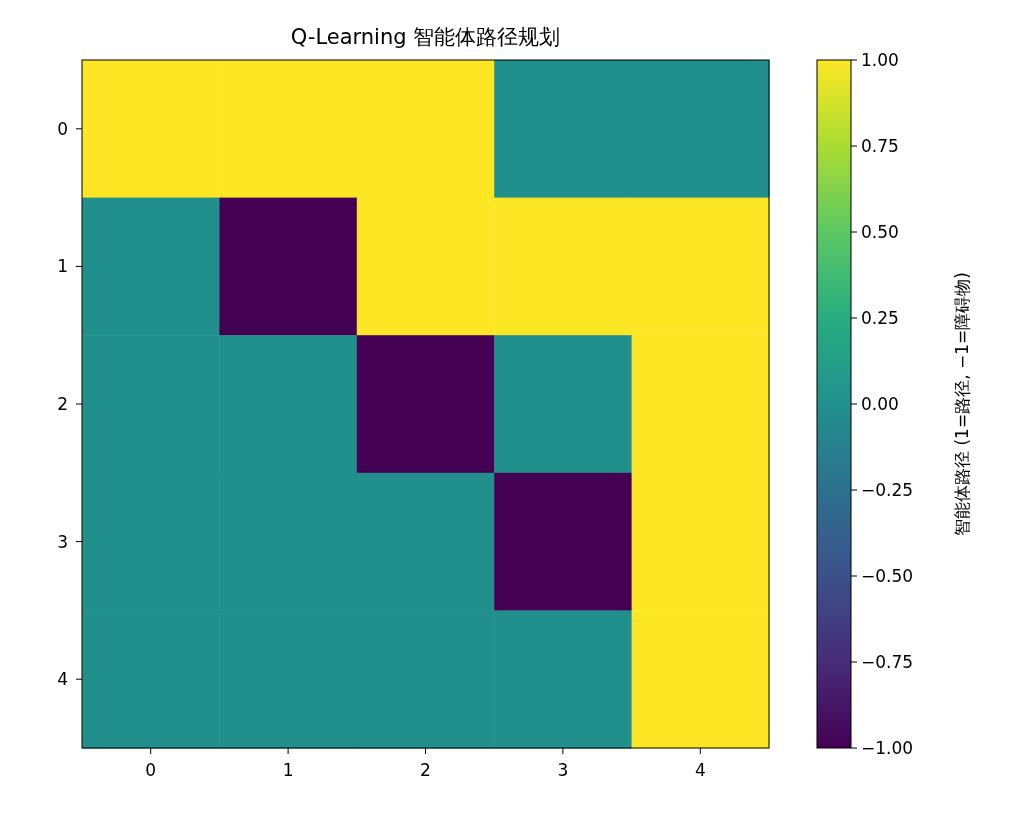  Describe the element at coordinates (425, 770) in the screenshot. I see `x-tick-label: 2` at that location.